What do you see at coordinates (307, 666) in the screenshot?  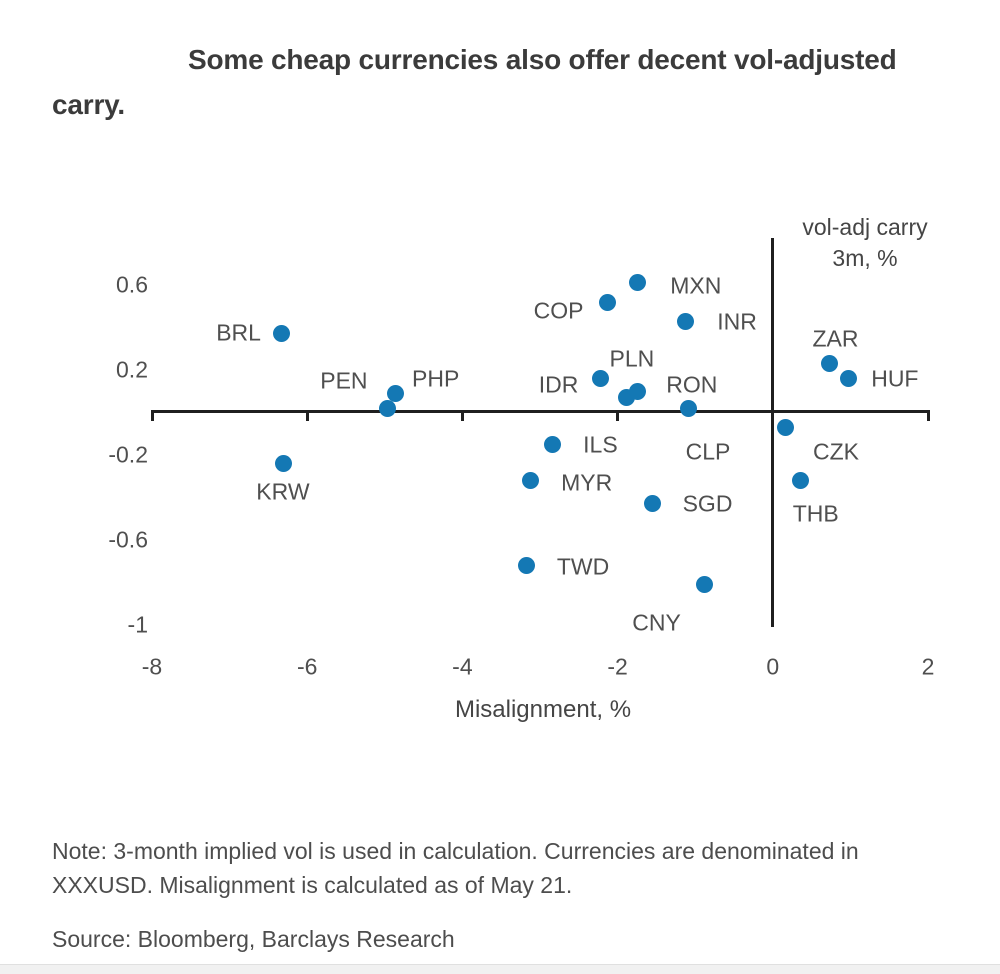 I see `x-tick-label: -6` at bounding box center [307, 666].